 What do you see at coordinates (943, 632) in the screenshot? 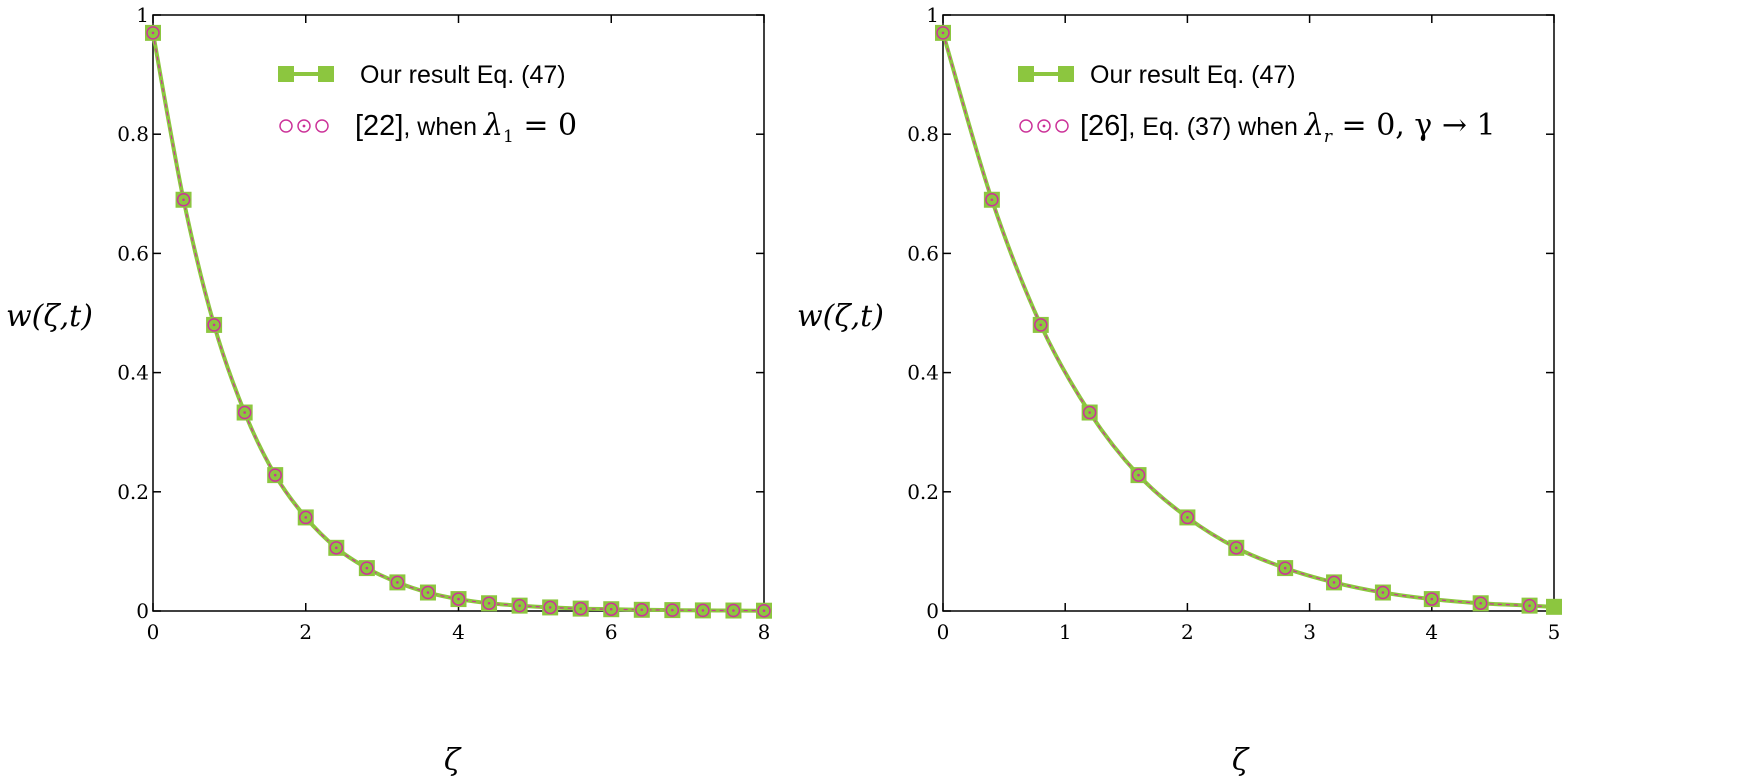
I see `x-tick-label: 0` at bounding box center [943, 632].